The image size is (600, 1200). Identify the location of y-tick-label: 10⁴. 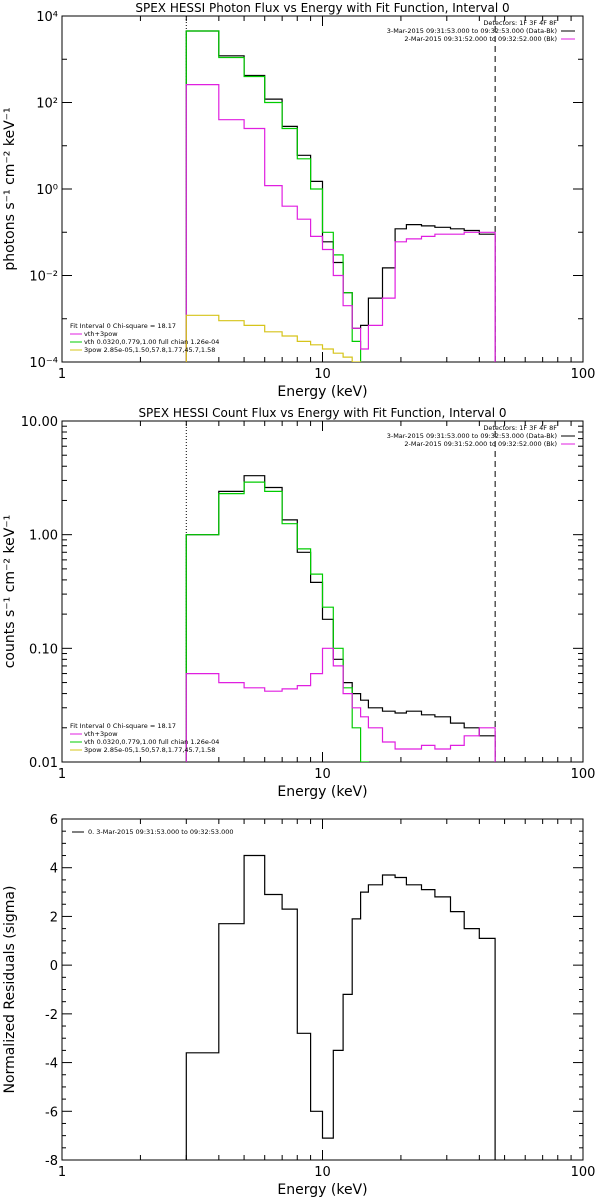
(47, 17).